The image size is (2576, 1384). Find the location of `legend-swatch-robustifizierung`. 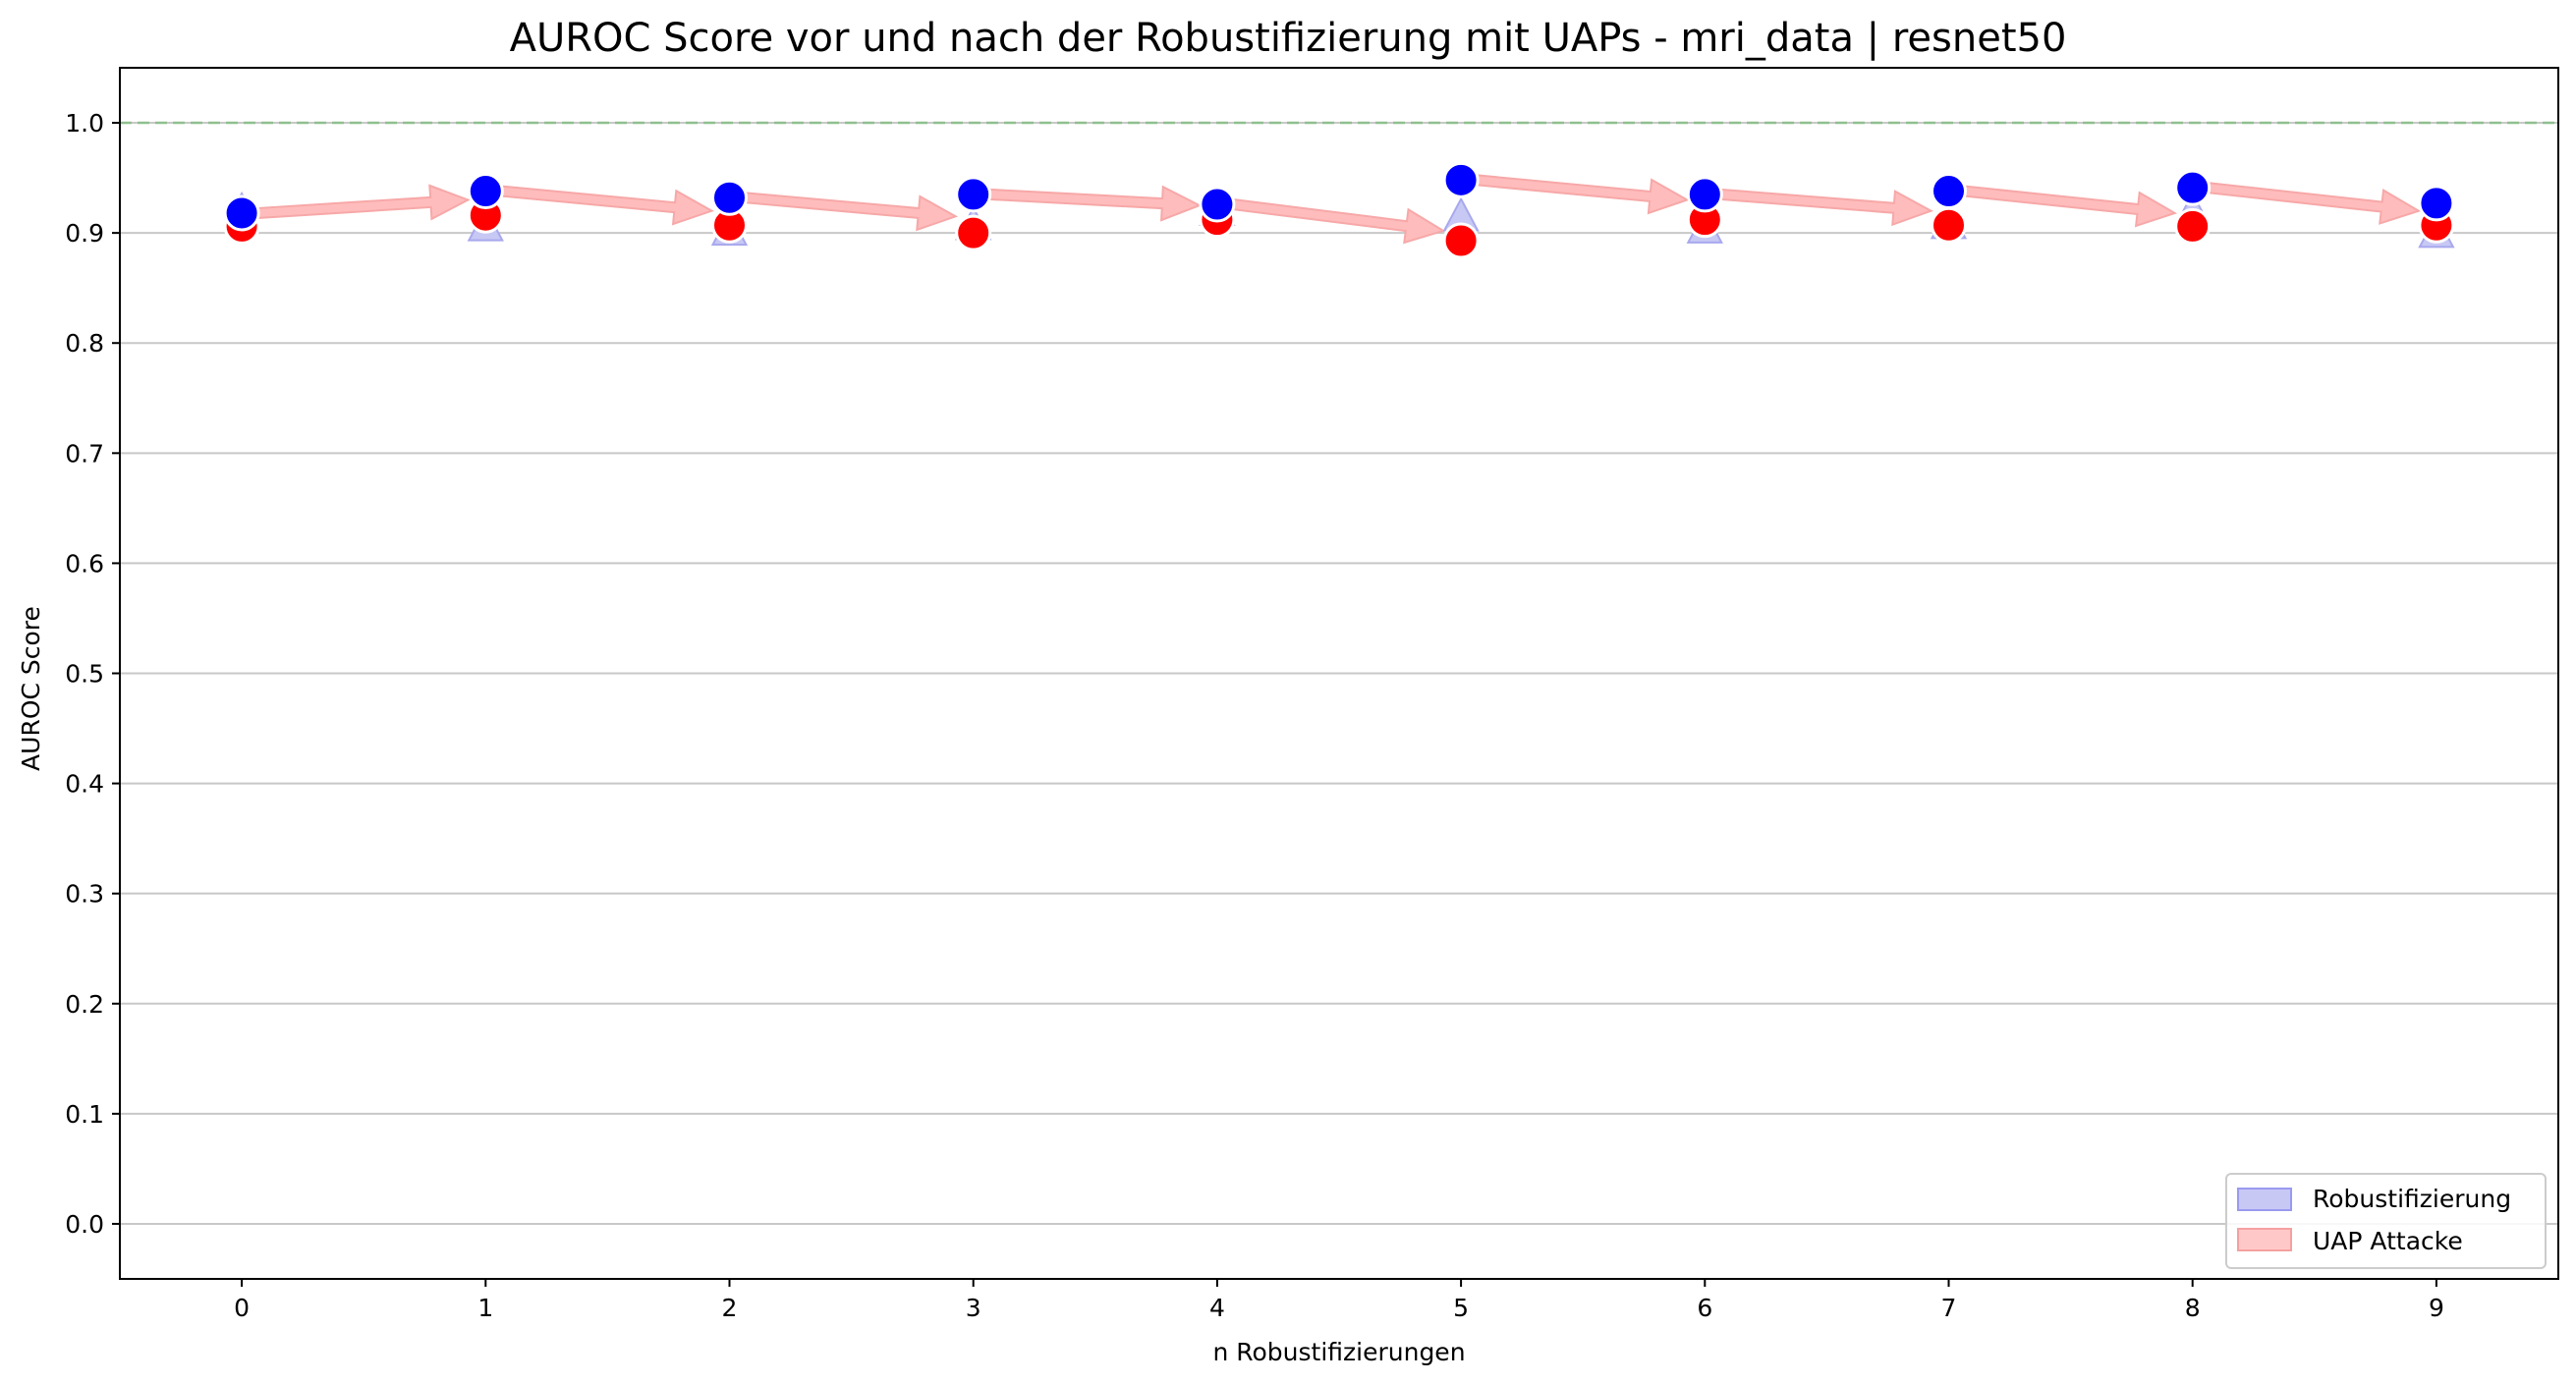

legend-swatch-robustifizierung is located at coordinates (2264, 1199).